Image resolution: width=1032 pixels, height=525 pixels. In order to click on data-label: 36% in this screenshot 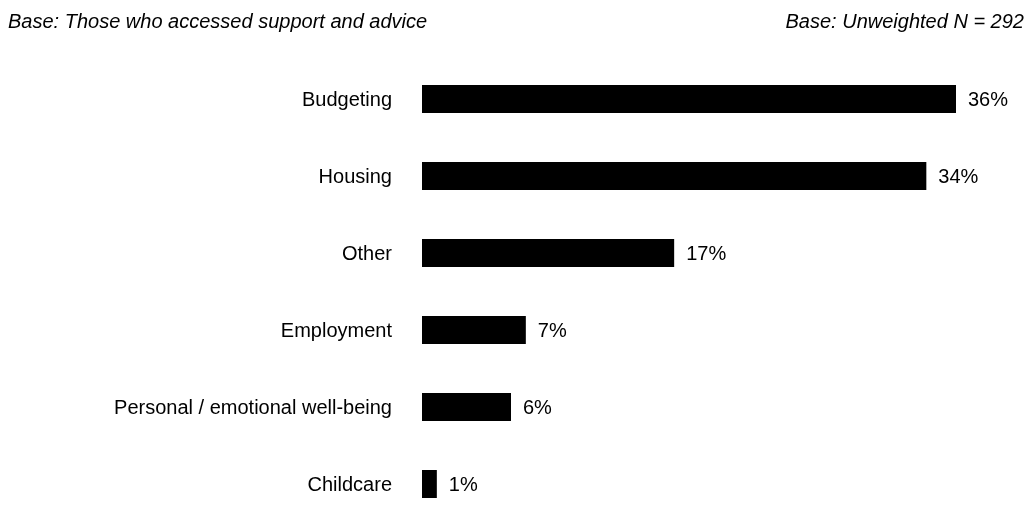, I will do `click(988, 99)`.